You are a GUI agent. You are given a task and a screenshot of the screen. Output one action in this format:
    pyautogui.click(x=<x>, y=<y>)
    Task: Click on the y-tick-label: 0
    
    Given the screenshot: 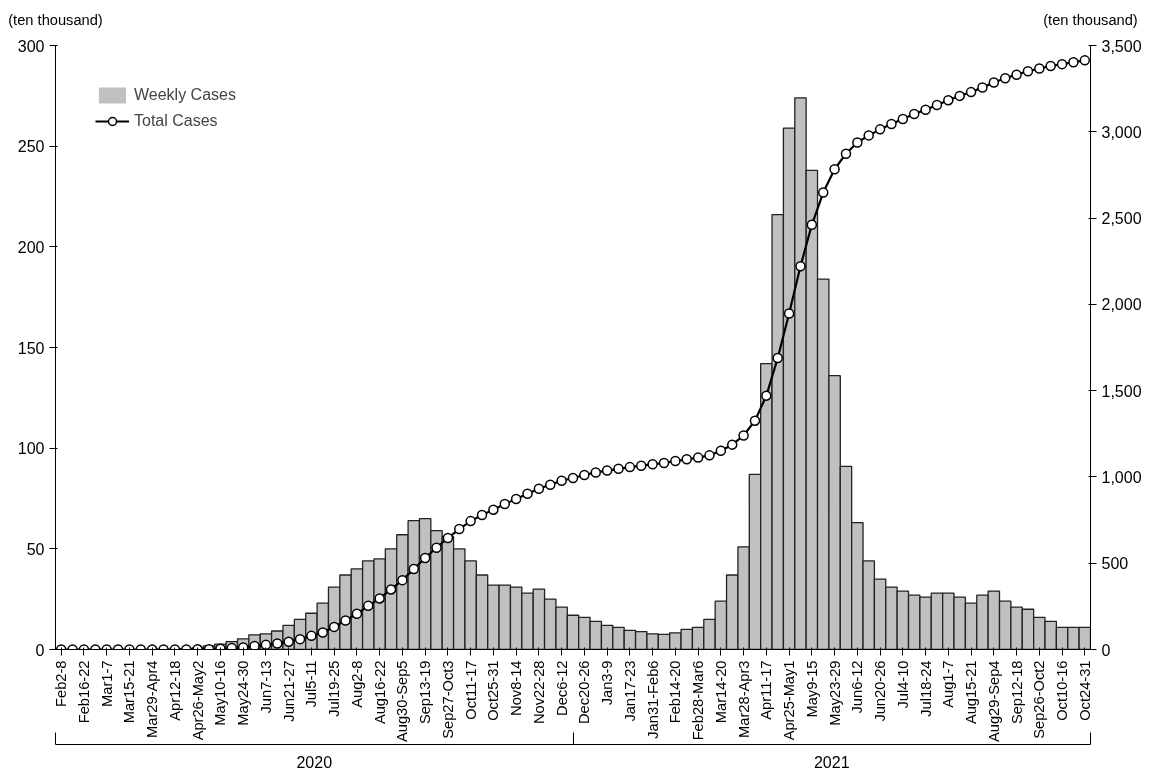 What is the action you would take?
    pyautogui.click(x=40, y=650)
    